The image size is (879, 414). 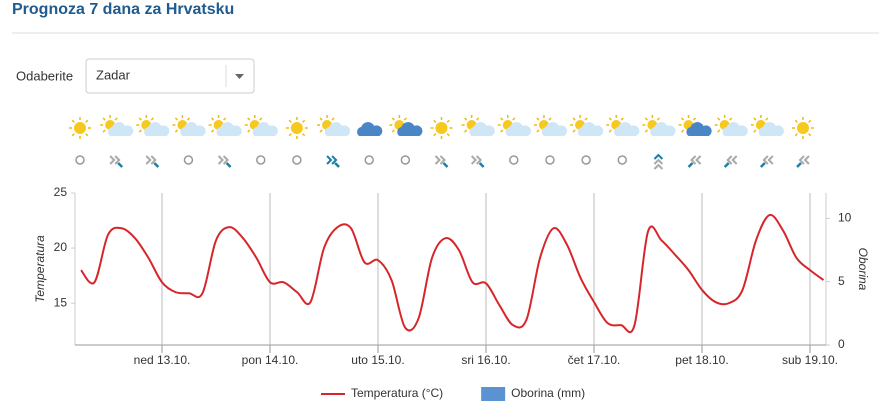 I want to click on x-tick-label: sub 19.10., so click(x=810, y=360).